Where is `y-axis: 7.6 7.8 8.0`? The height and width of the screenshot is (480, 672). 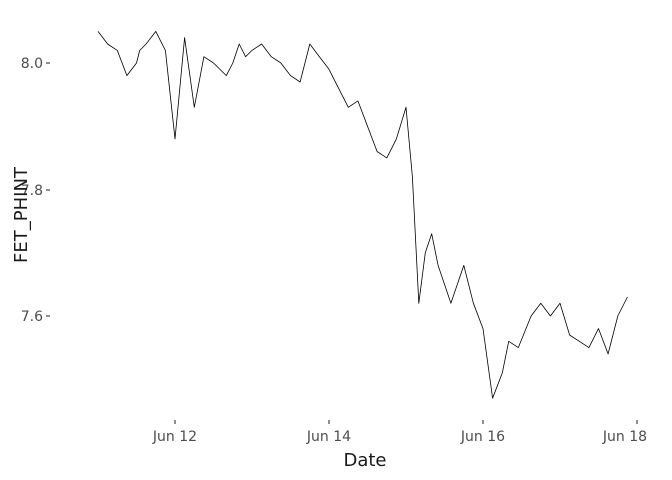 y-axis: 7.6 7.8 8.0 is located at coordinates (35, 190).